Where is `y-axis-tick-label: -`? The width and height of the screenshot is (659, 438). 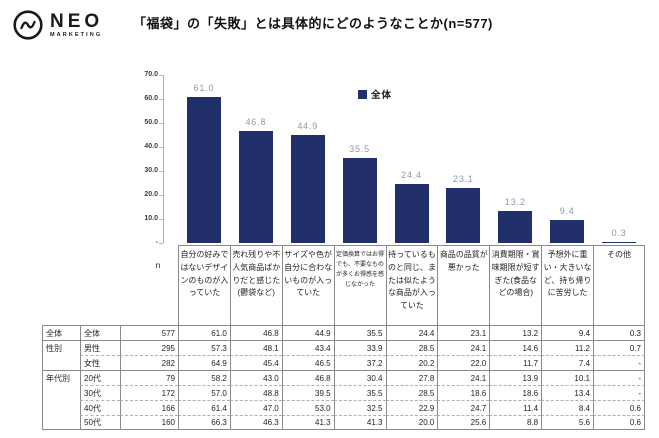
y-axis-tick-label: - is located at coordinates (156, 242).